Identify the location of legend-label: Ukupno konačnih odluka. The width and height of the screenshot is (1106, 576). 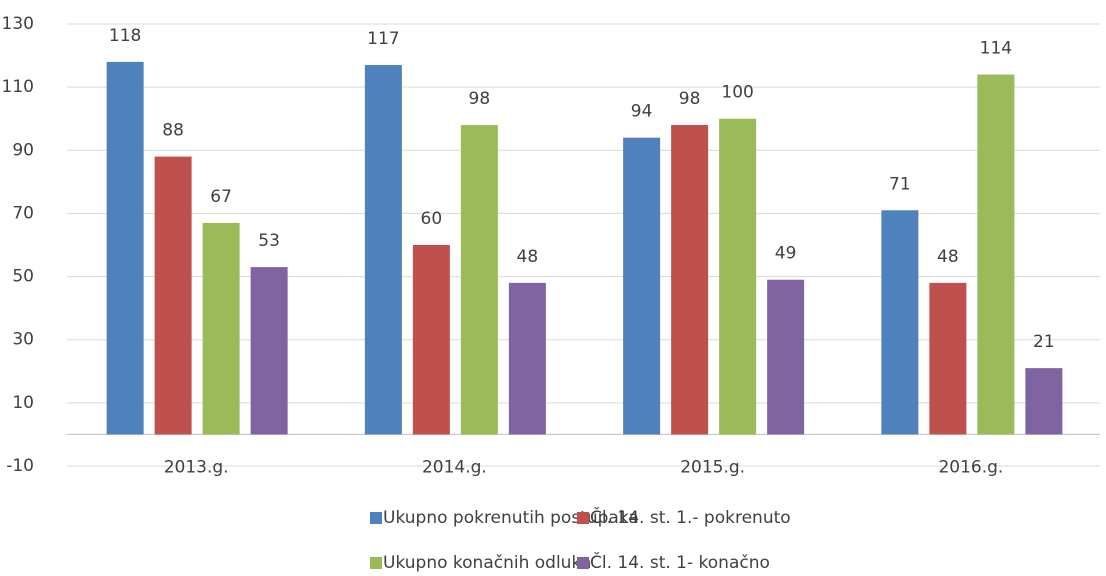
(487, 563).